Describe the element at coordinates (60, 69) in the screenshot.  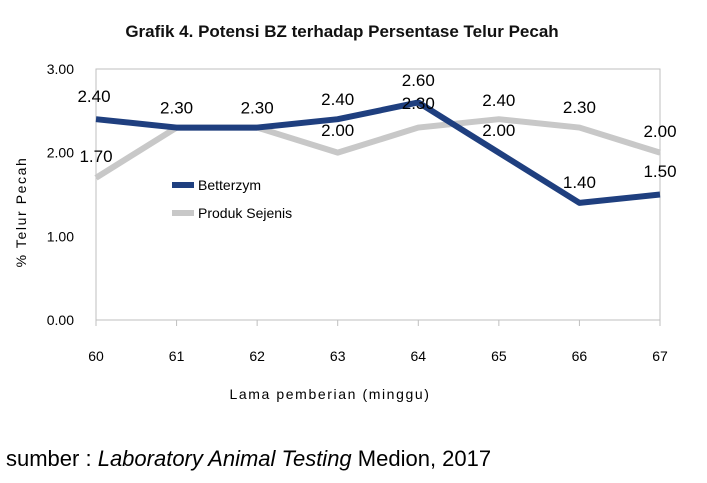
I see `y-tick-label: 3.00` at that location.